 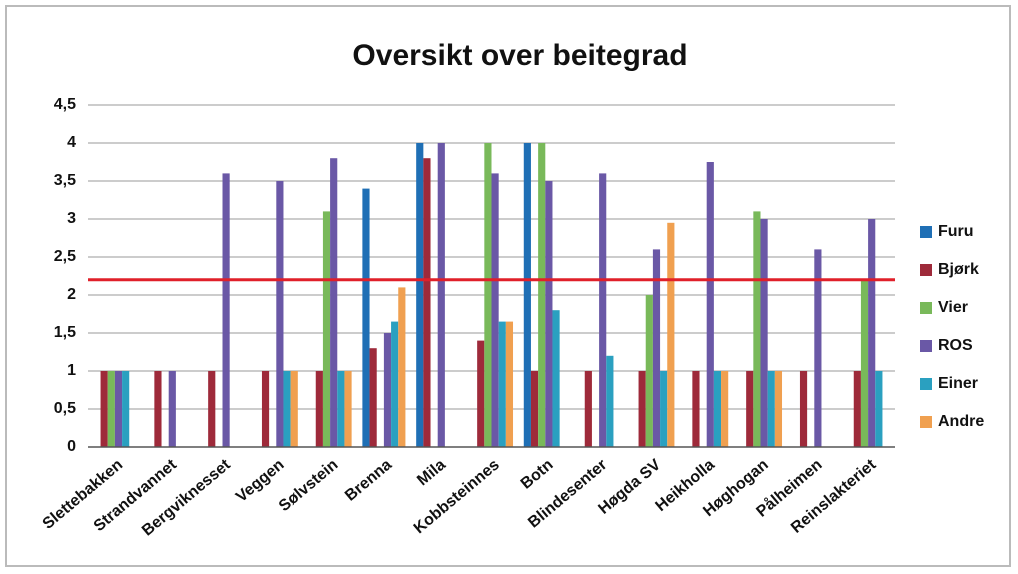 What do you see at coordinates (71, 142) in the screenshot?
I see `y-tick-label: 4` at bounding box center [71, 142].